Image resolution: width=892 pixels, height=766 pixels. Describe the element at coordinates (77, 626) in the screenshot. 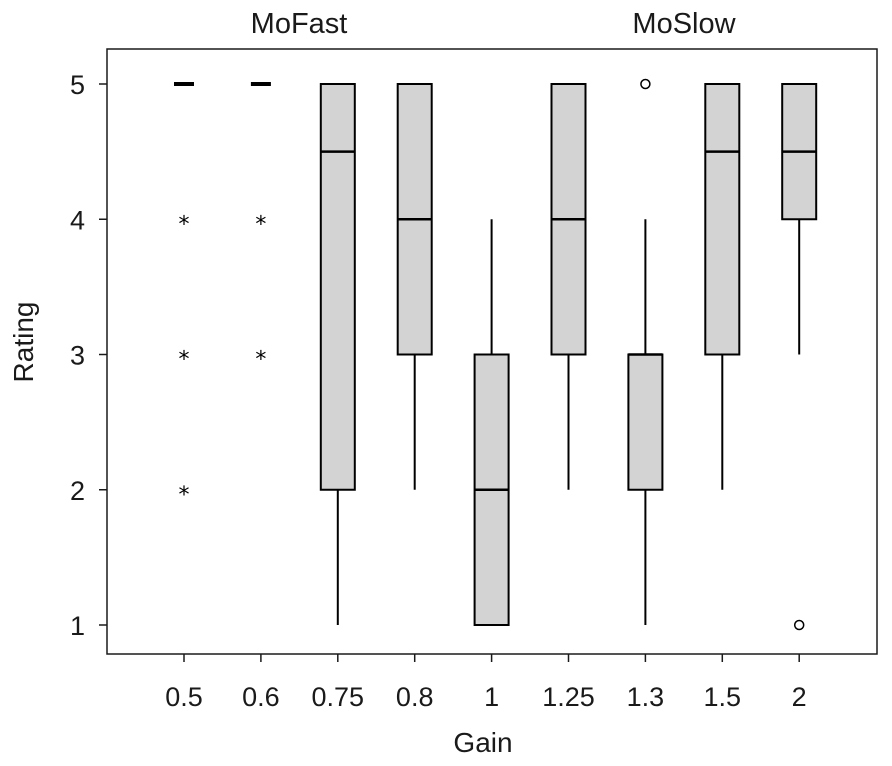

I see `y-tick-label: 1` at that location.